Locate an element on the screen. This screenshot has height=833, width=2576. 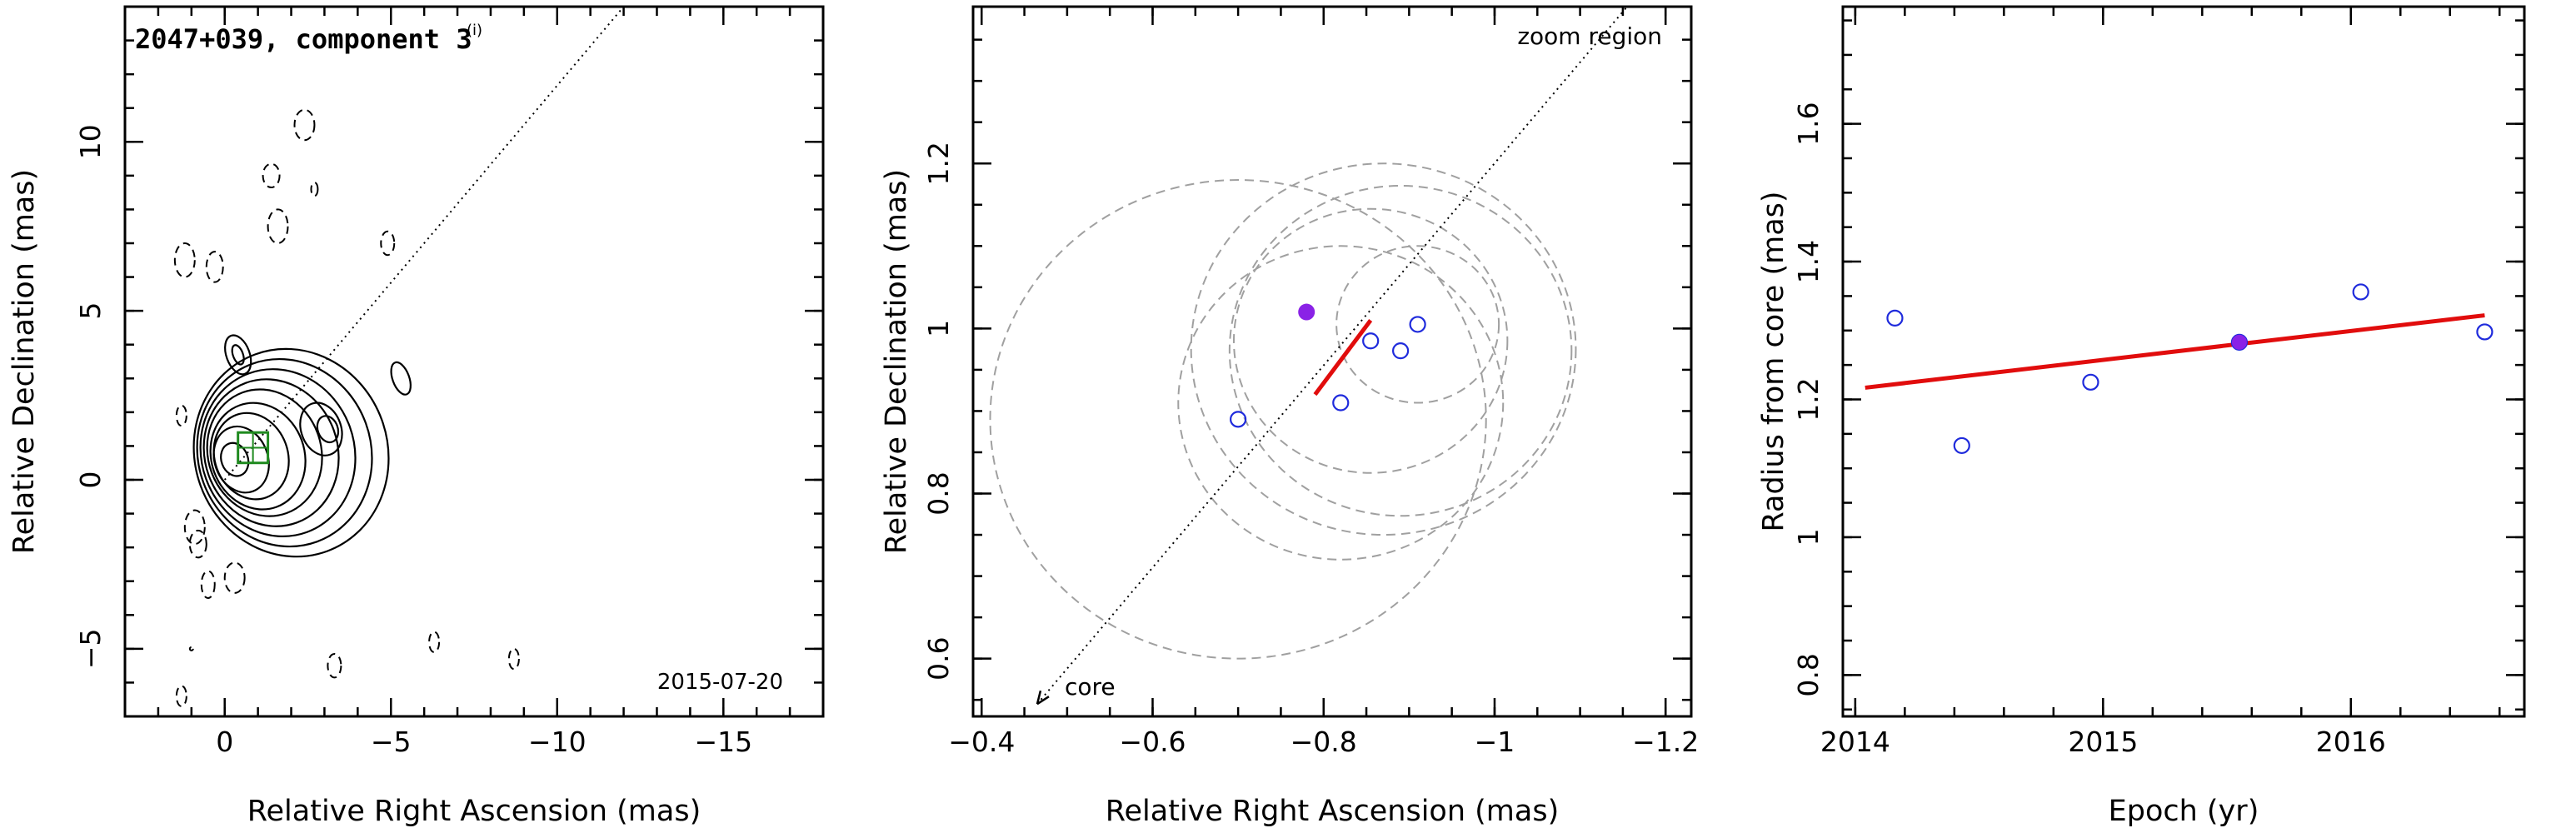
radius-y-tick-label: 1.6 is located at coordinates (1808, 123).